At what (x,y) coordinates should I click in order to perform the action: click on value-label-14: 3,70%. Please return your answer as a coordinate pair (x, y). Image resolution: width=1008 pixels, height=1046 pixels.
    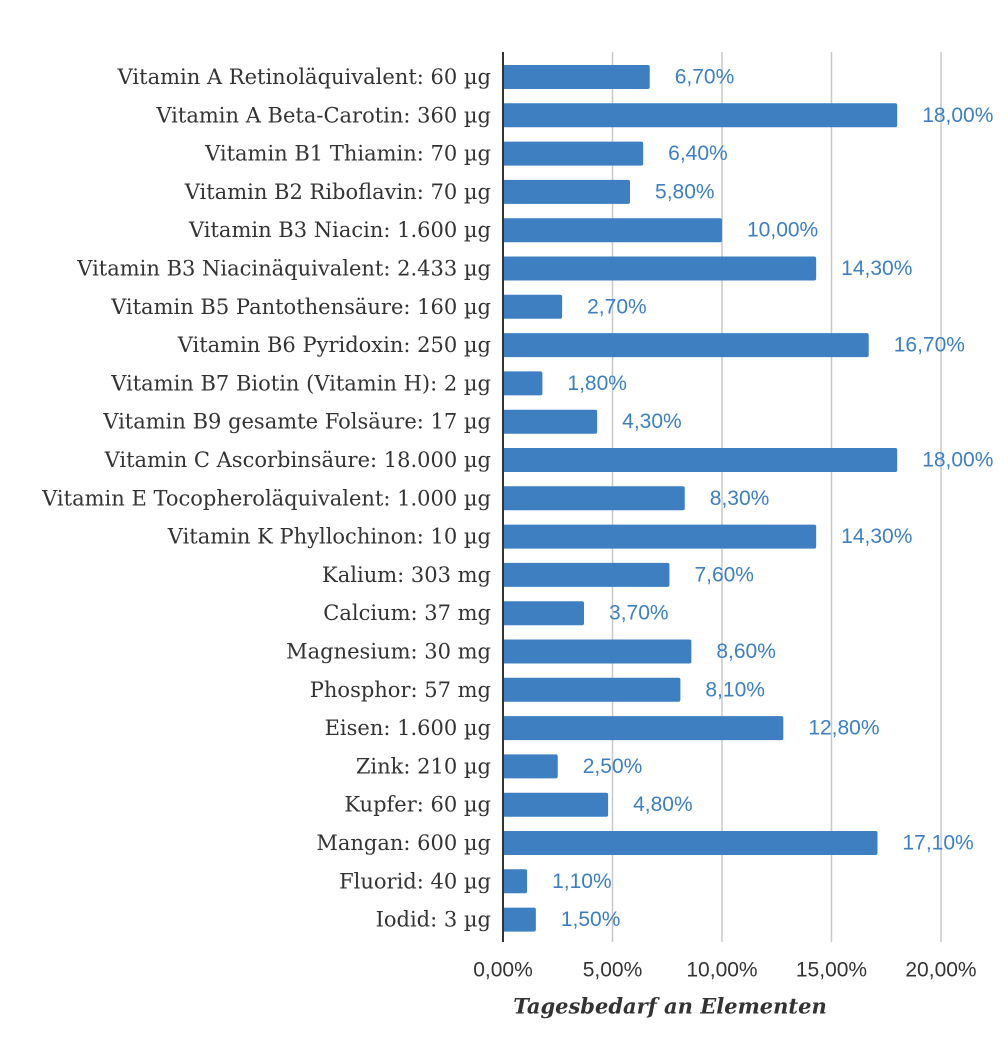
    Looking at the image, I should click on (639, 613).